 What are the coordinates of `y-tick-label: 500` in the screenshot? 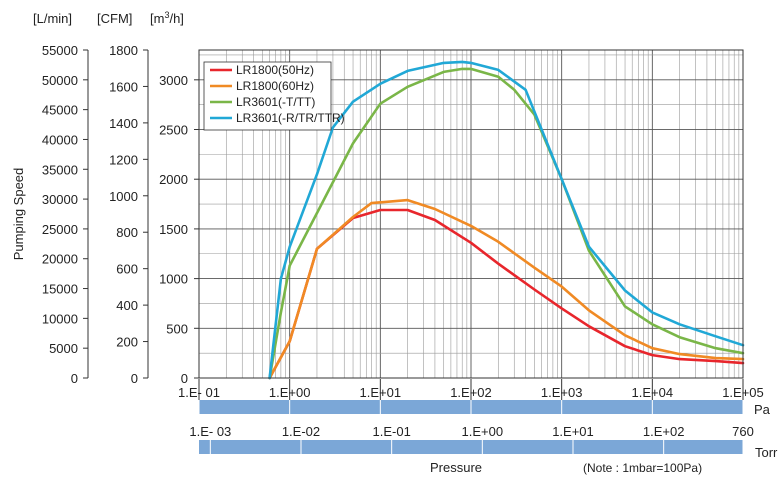 It's located at (177, 328).